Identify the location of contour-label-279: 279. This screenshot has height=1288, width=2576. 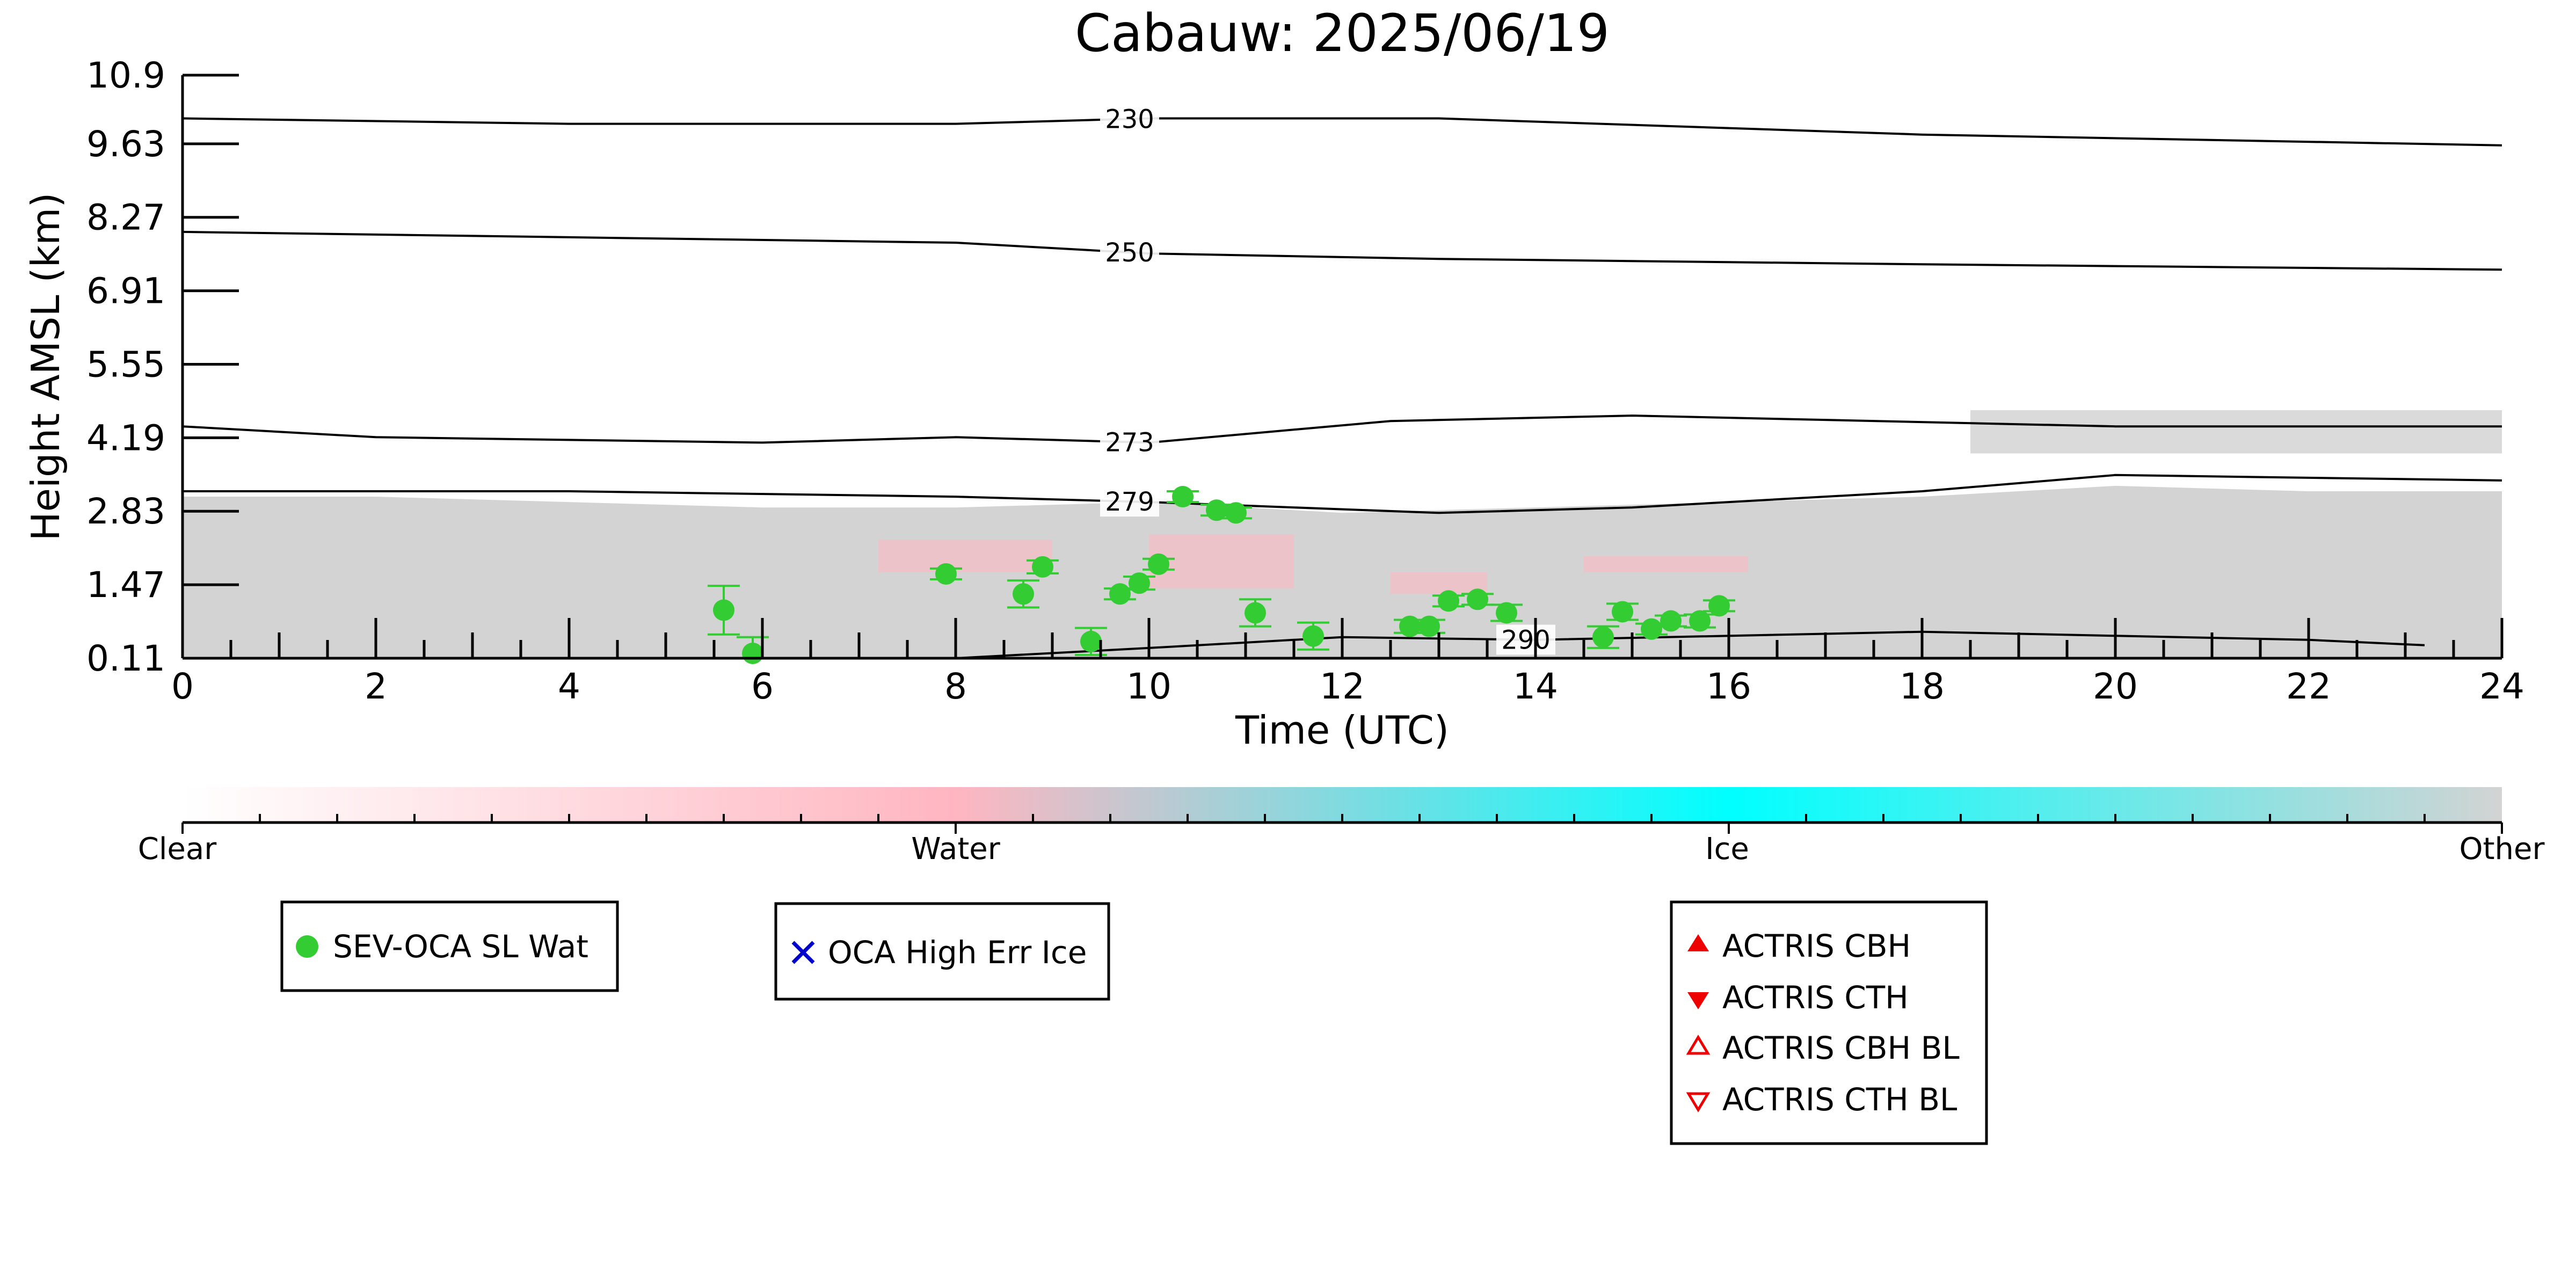
(1129, 502).